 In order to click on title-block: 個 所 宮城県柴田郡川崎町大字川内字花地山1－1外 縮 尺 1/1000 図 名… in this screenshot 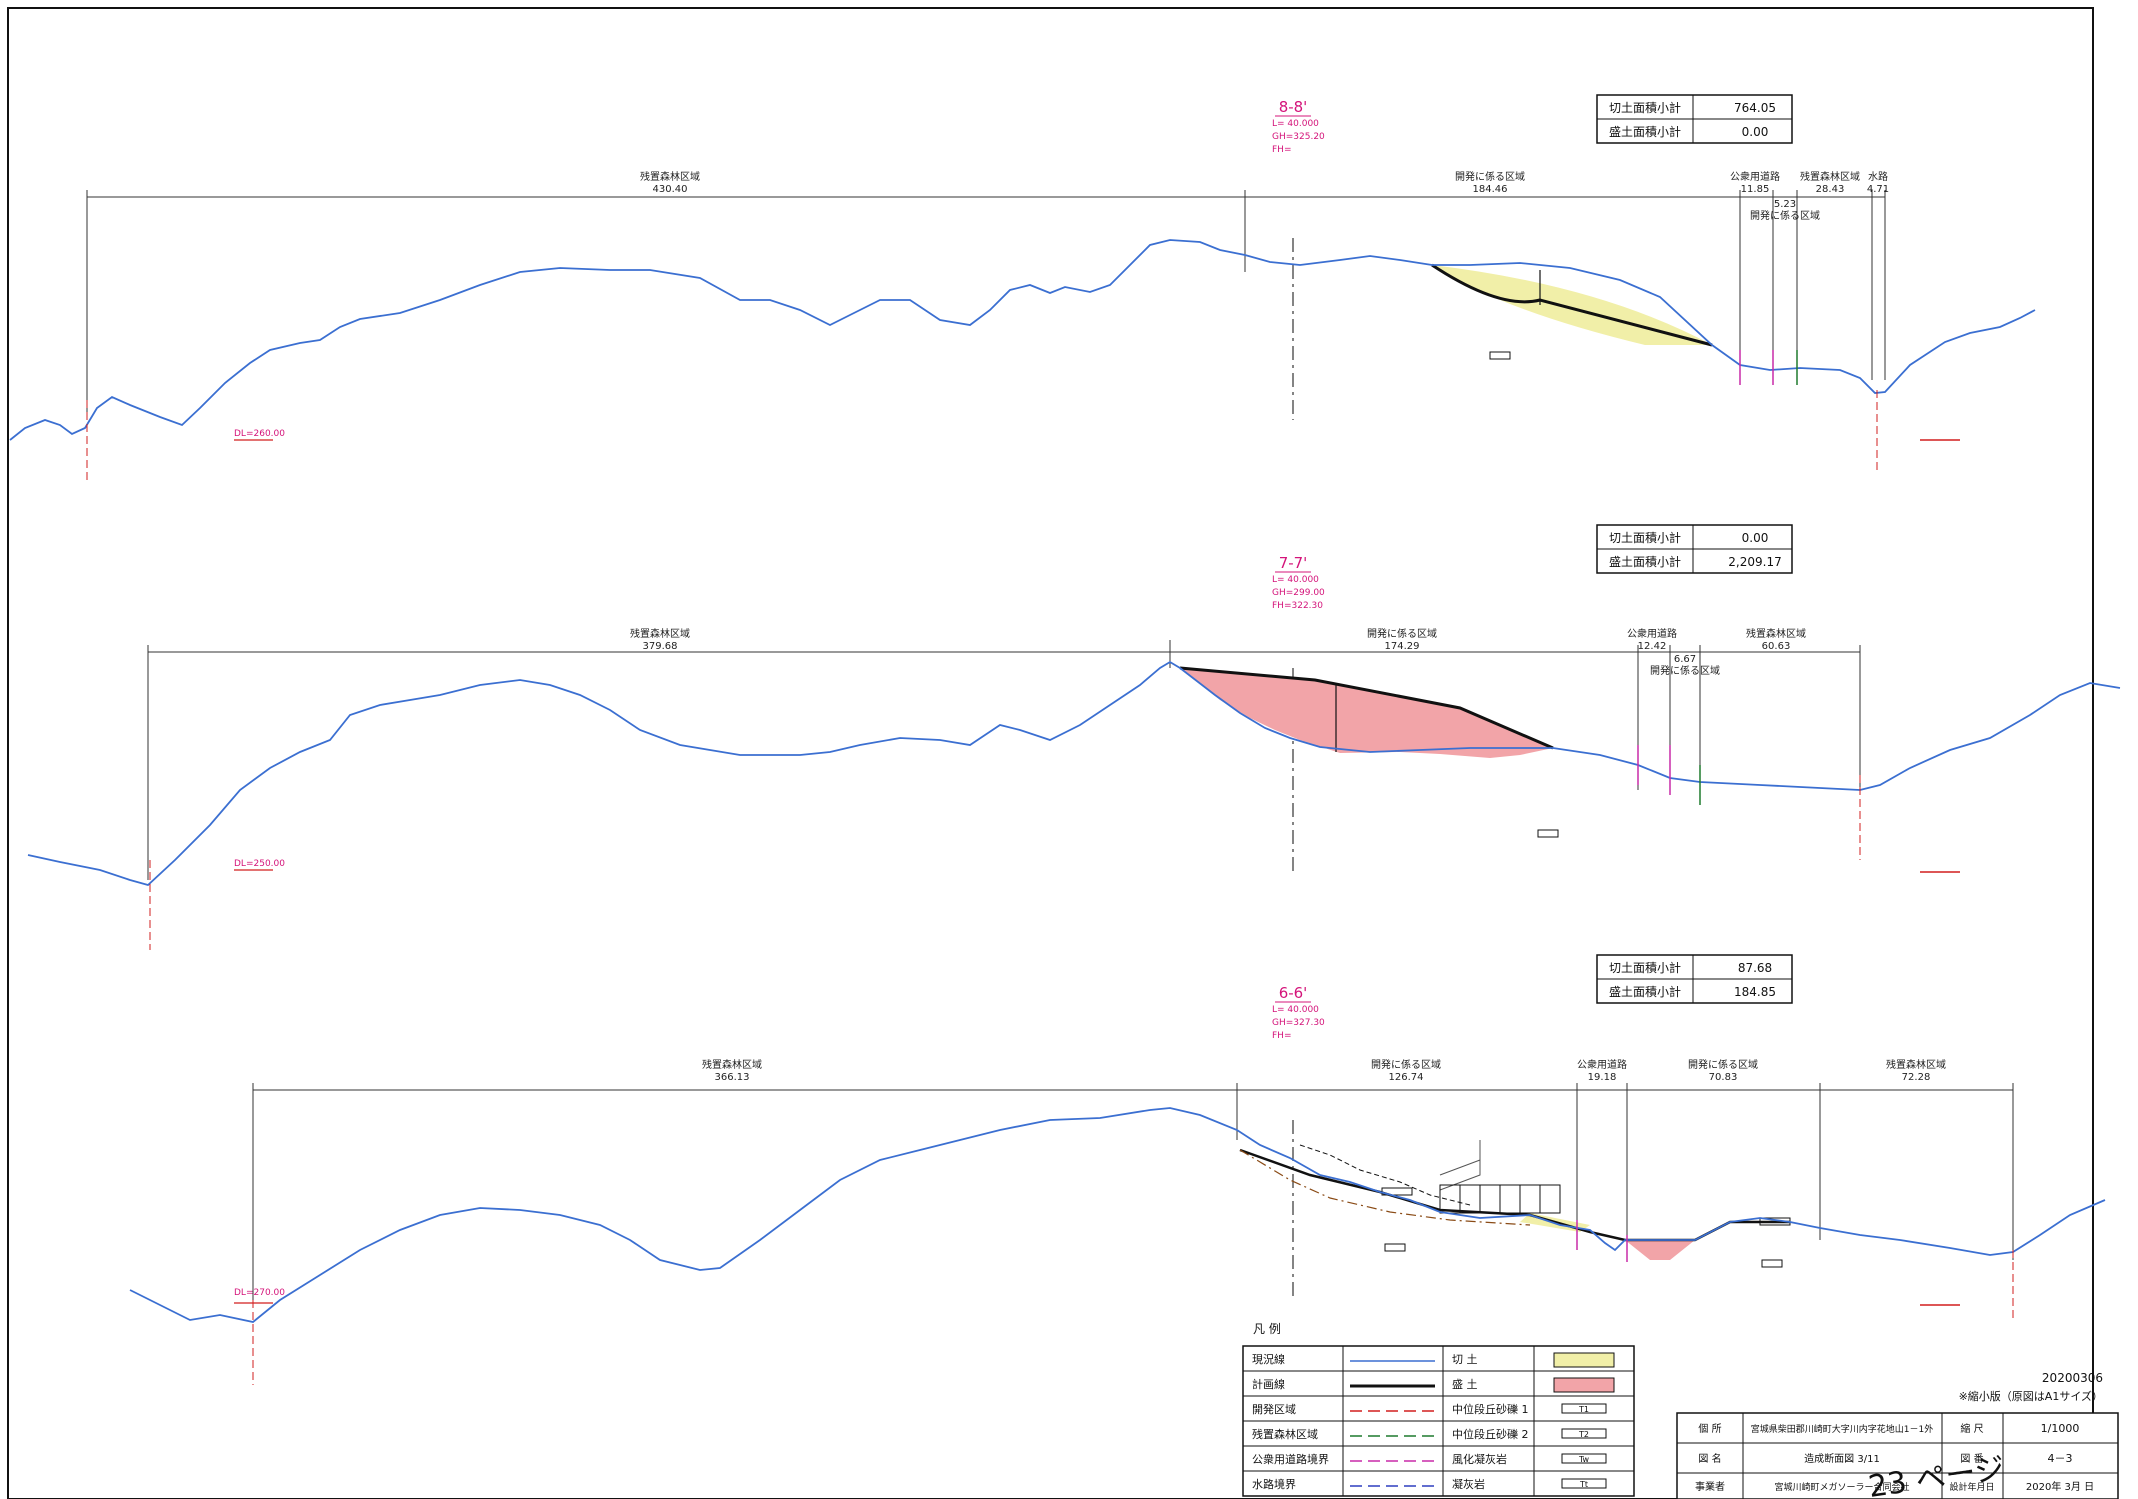, I will do `click(1897, 1455)`.